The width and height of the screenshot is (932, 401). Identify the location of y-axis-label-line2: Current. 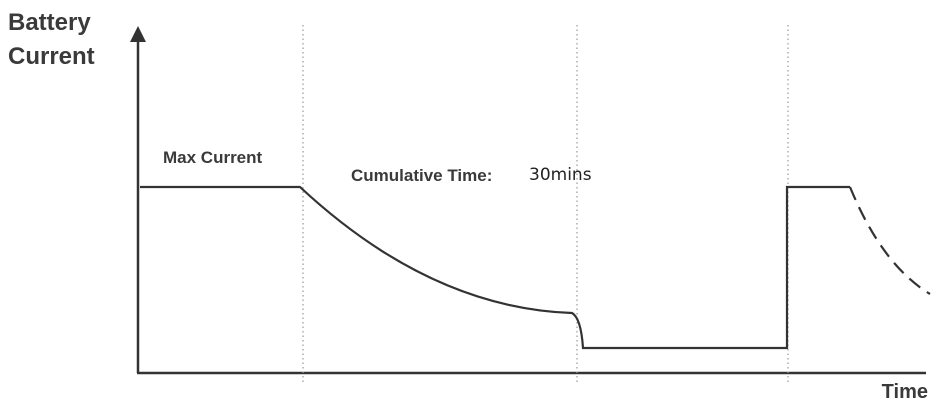
(51, 56).